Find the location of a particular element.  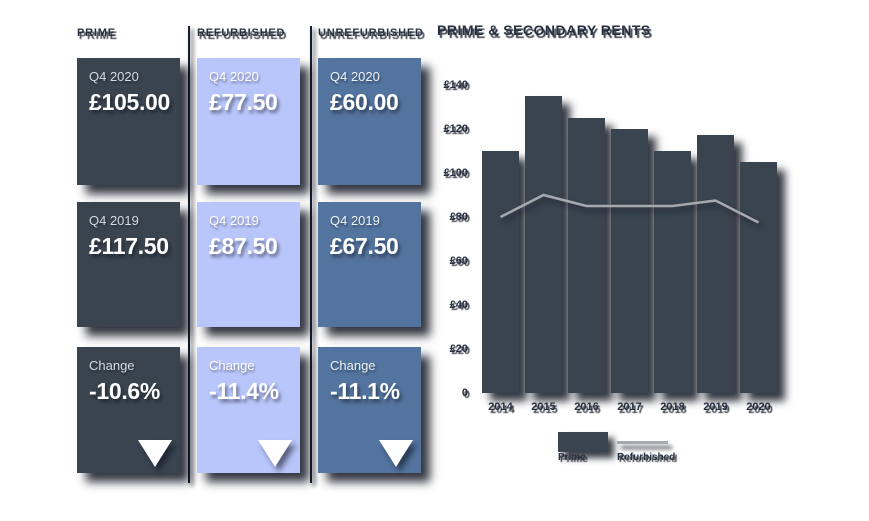

y-axis-tick-label: £20 is located at coordinates (458, 349).